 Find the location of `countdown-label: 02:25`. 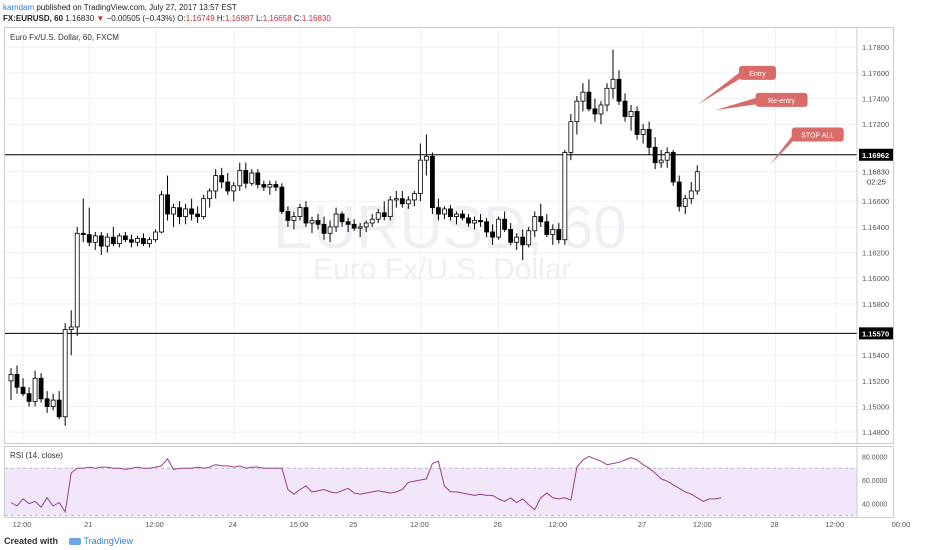

countdown-label: 02:25 is located at coordinates (876, 182).